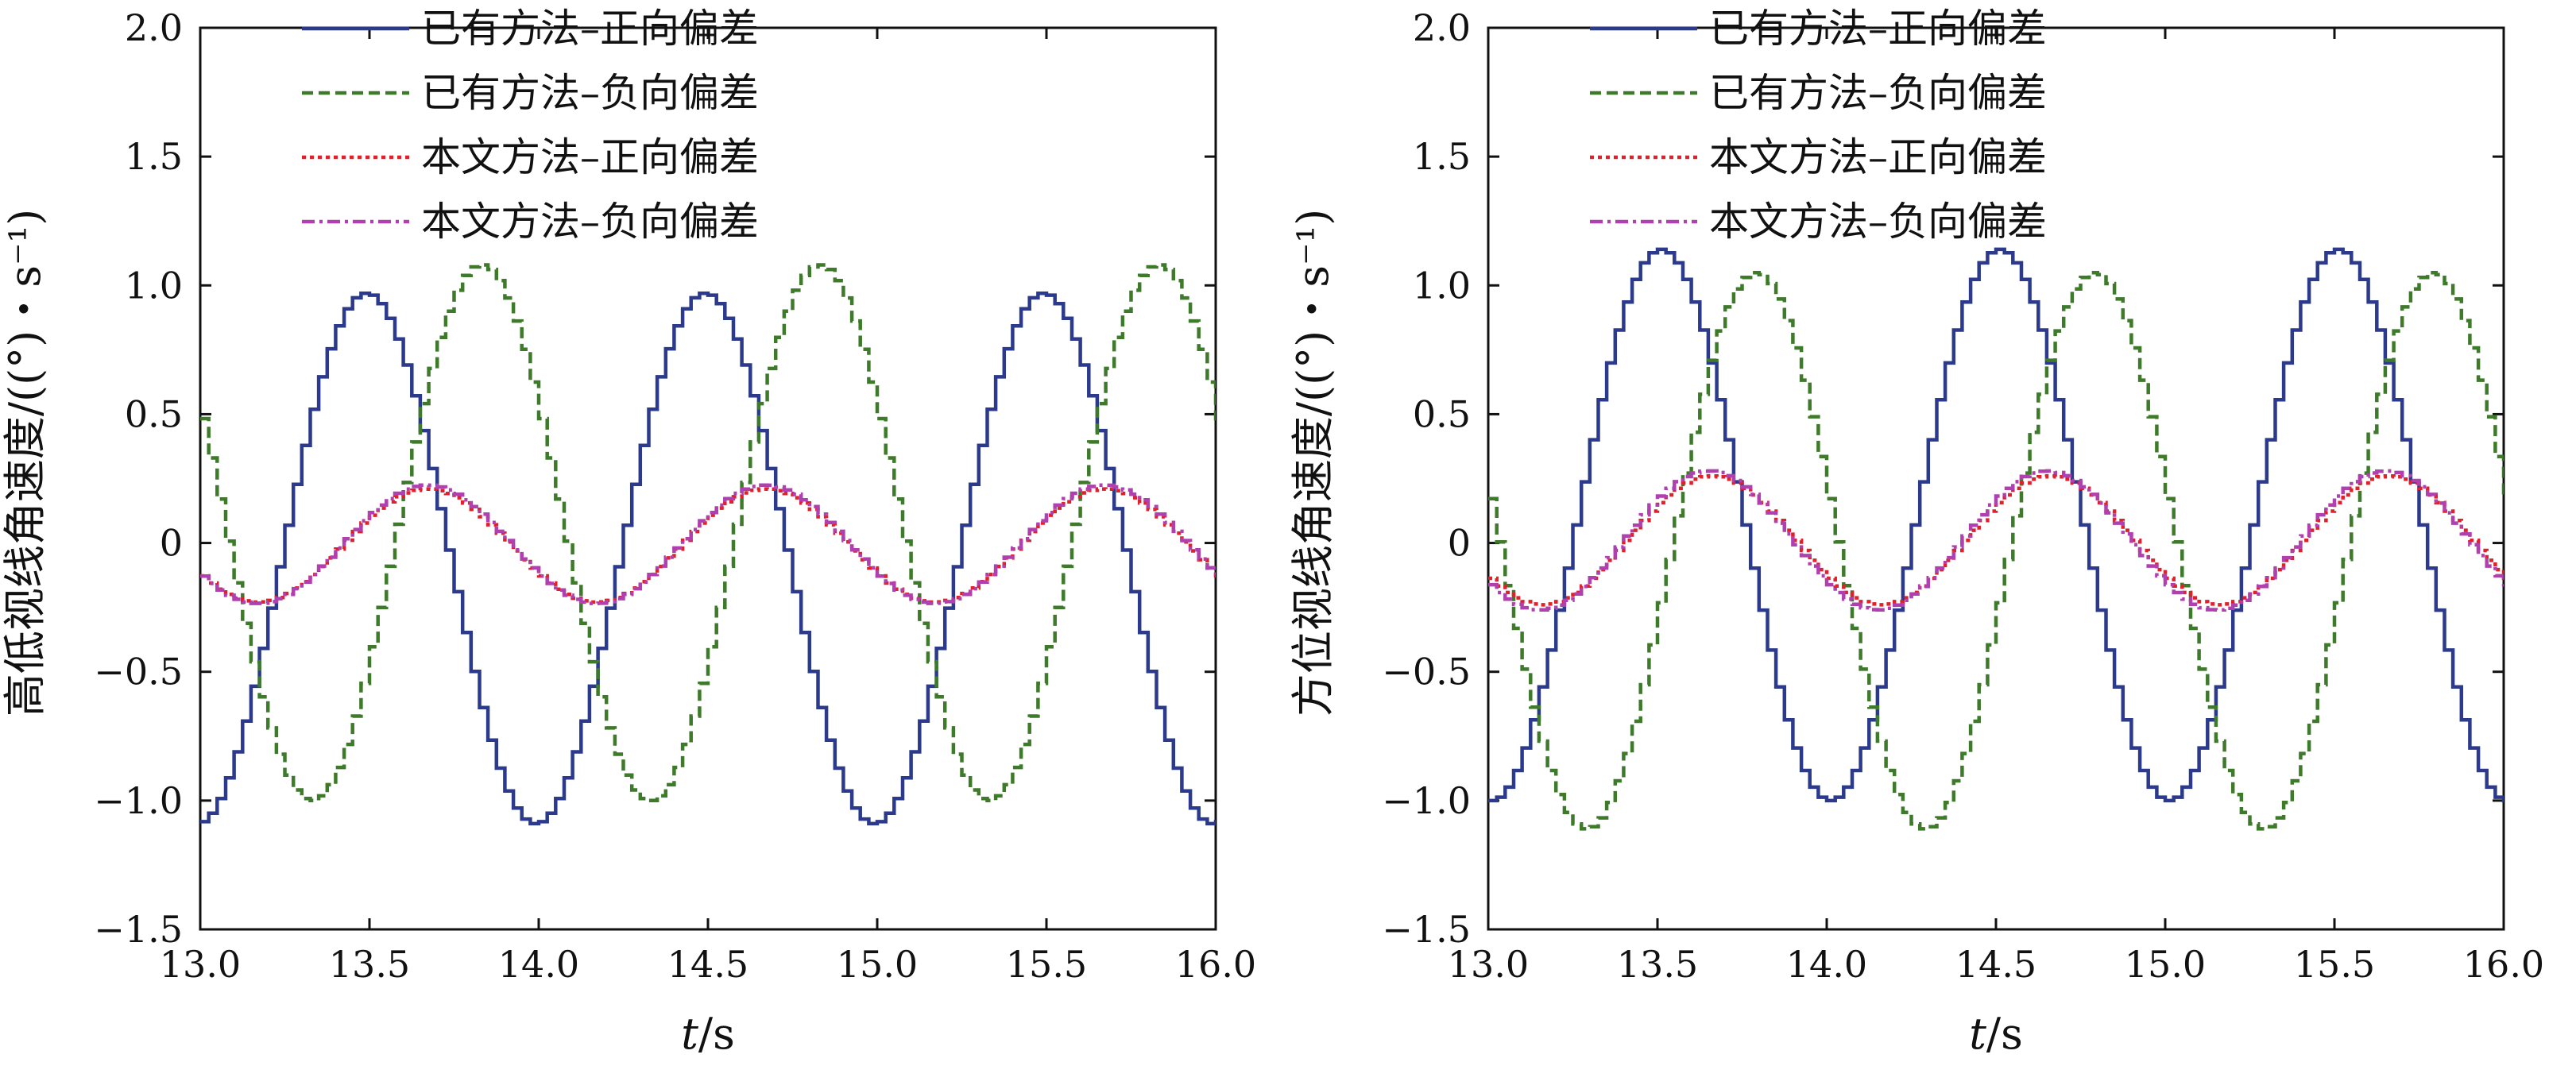 This screenshot has width=2576, height=1066. What do you see at coordinates (25, 462) in the screenshot?
I see `y-axis-title: 高低视线角速度/((°)・s⁻¹)` at bounding box center [25, 462].